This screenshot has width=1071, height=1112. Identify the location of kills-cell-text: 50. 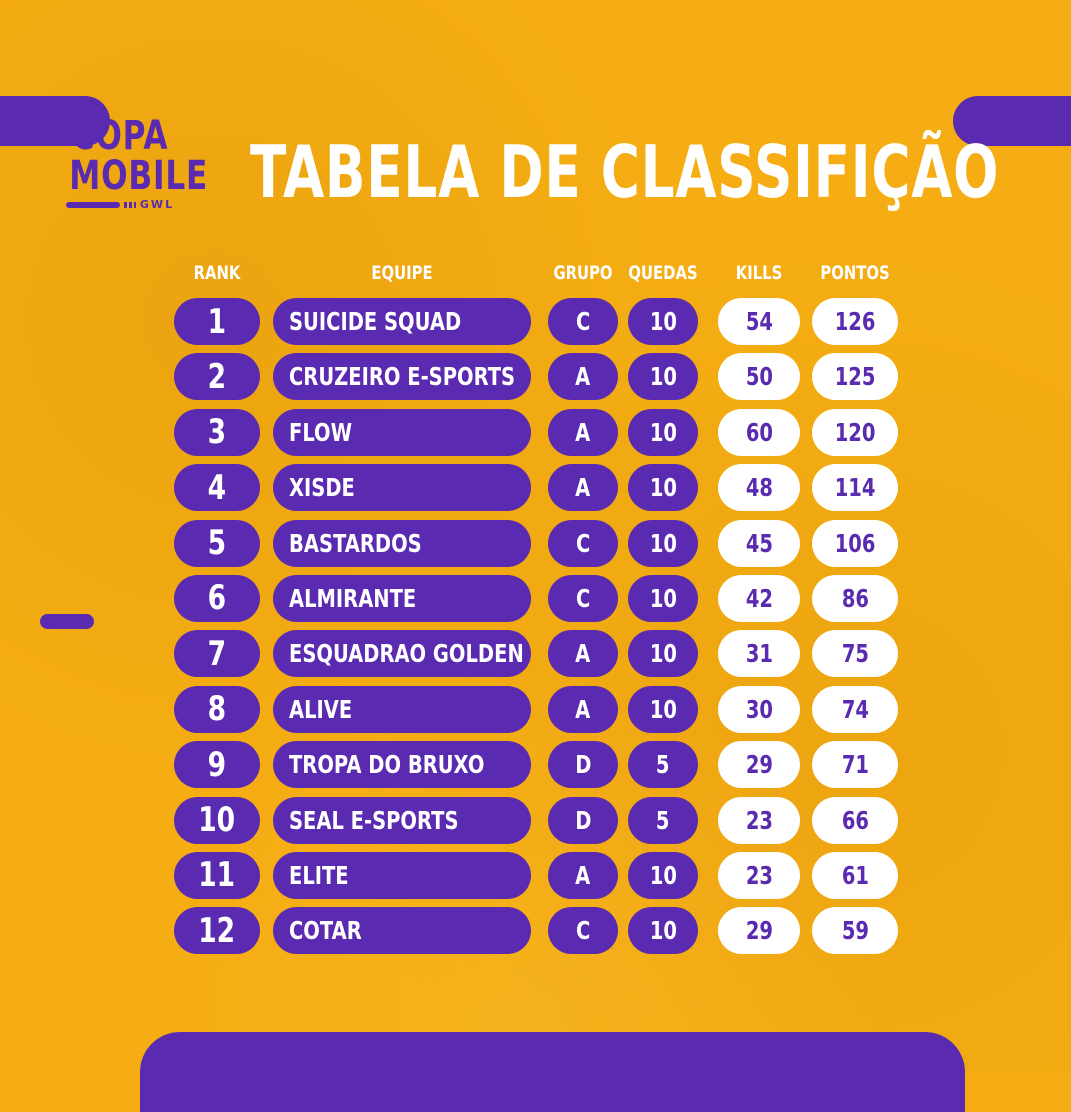
(759, 377).